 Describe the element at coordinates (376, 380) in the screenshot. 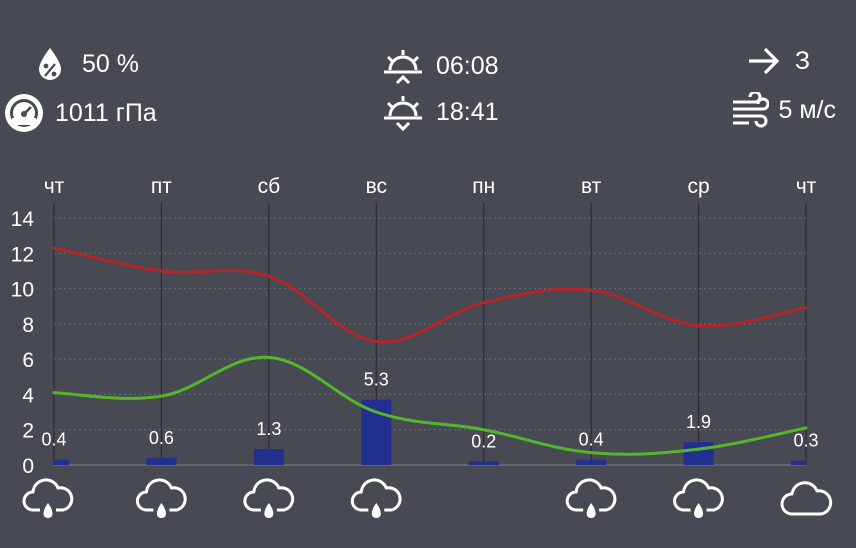

I see `precipitation-label: 5.3` at that location.